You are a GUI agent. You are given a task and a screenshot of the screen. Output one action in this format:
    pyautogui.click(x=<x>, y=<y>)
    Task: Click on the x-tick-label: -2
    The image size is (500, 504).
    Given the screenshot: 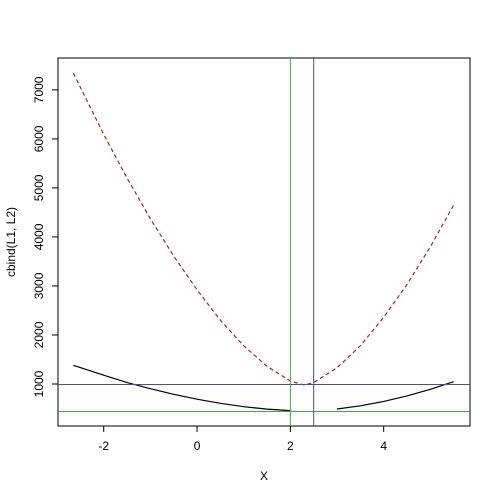 What is the action you would take?
    pyautogui.click(x=103, y=446)
    